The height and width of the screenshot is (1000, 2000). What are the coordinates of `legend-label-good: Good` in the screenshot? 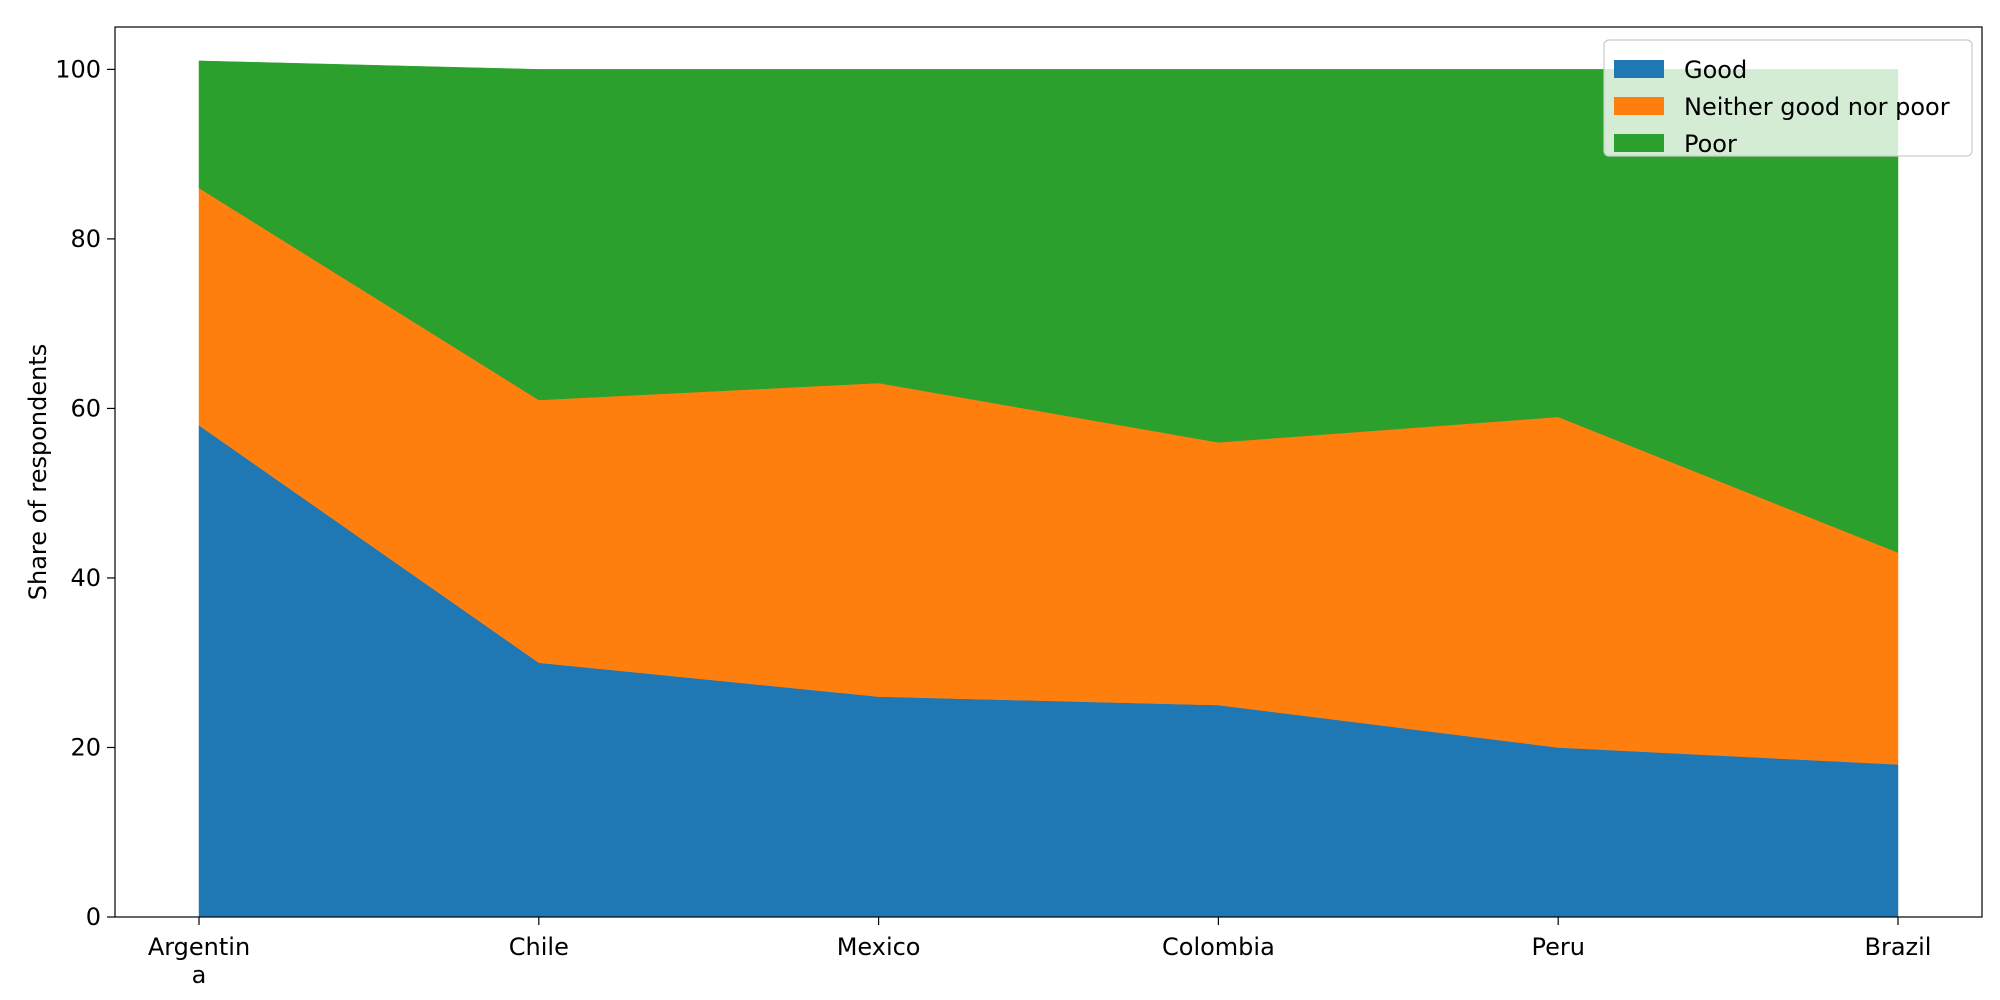 It's located at (1715, 70).